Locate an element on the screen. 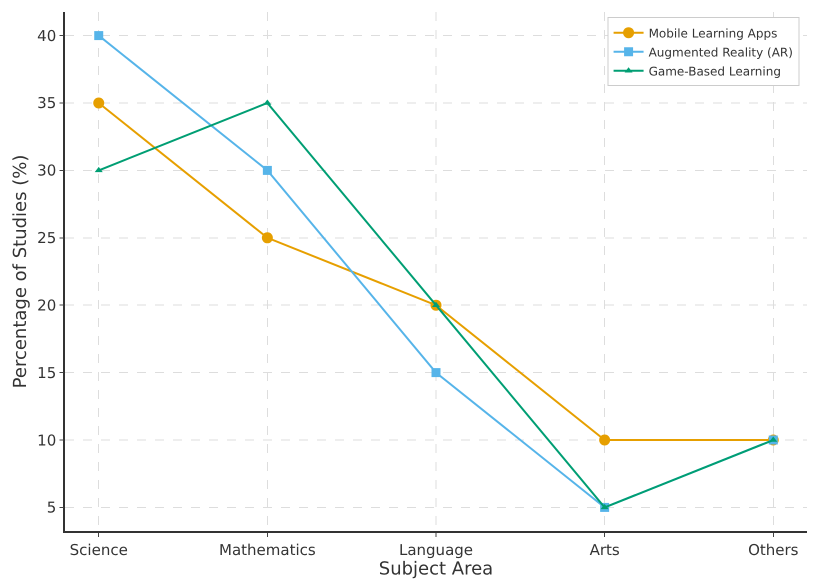  x-tick-label: Language is located at coordinates (436, 549).